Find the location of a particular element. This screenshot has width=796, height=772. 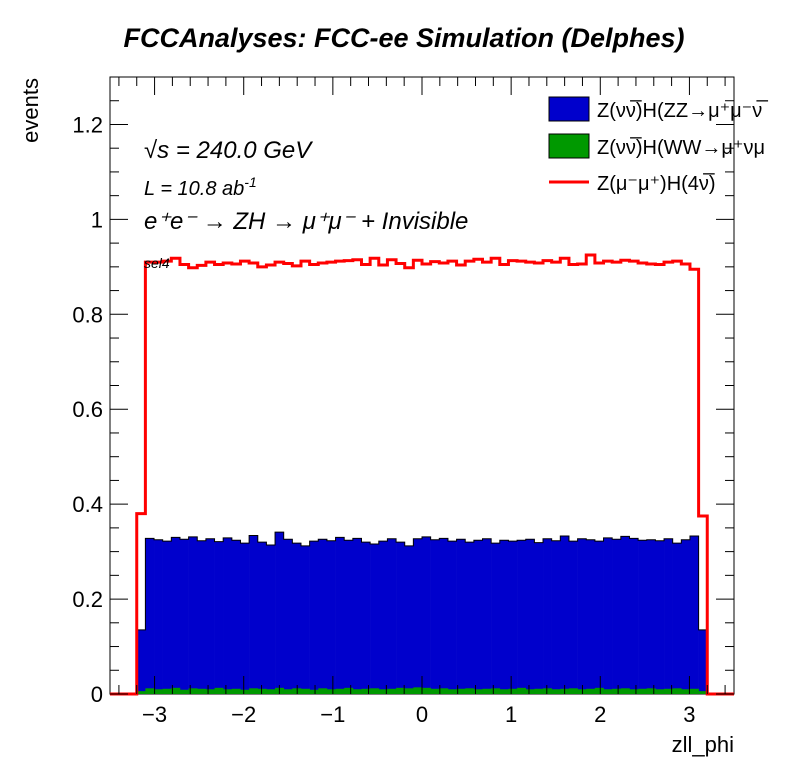

y-tick-label: 1 is located at coordinates (97, 219).